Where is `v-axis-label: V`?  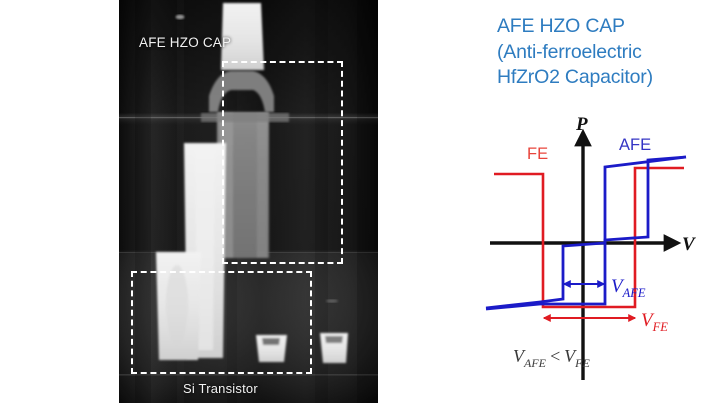 v-axis-label: V is located at coordinates (689, 244).